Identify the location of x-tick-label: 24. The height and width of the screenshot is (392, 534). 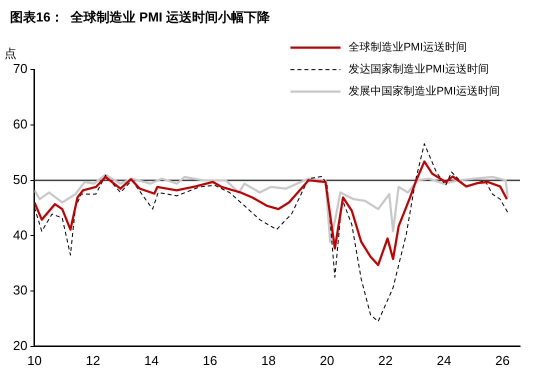
(444, 360).